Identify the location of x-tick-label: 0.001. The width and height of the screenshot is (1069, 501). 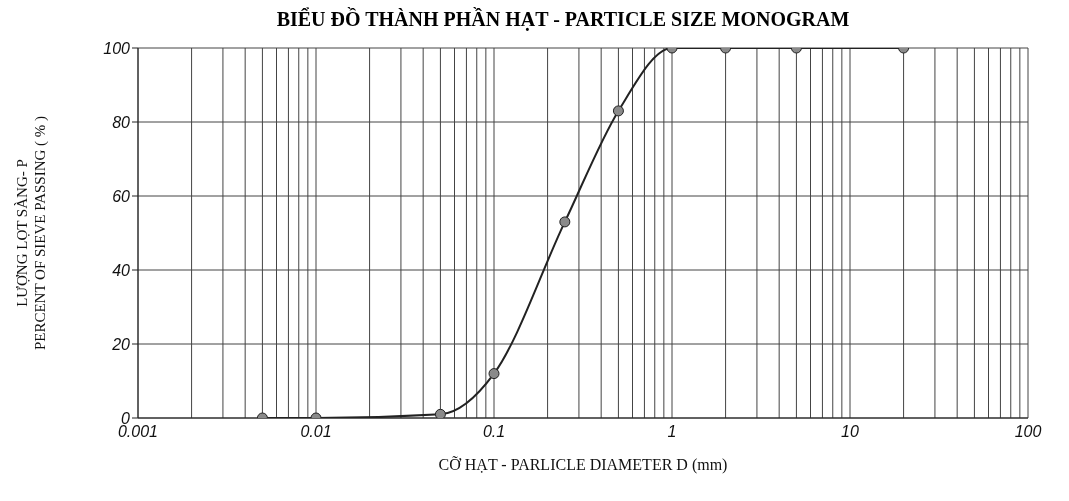
(138, 432).